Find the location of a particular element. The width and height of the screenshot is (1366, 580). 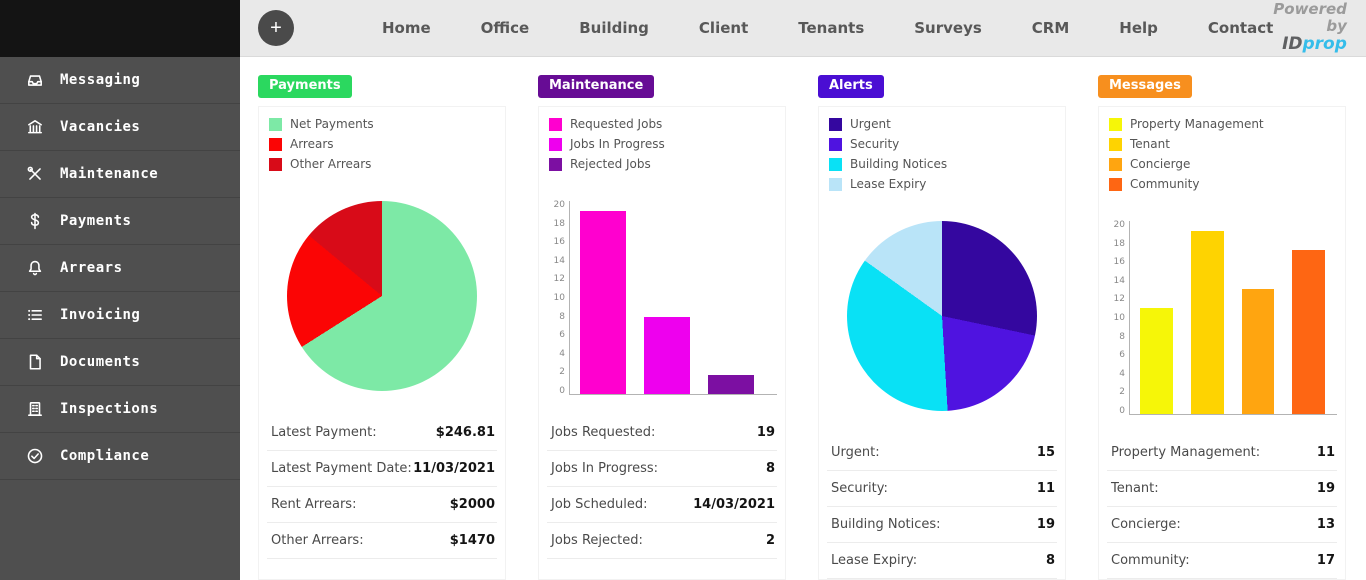

logo-prop-text: prop is located at coordinates (1324, 44).